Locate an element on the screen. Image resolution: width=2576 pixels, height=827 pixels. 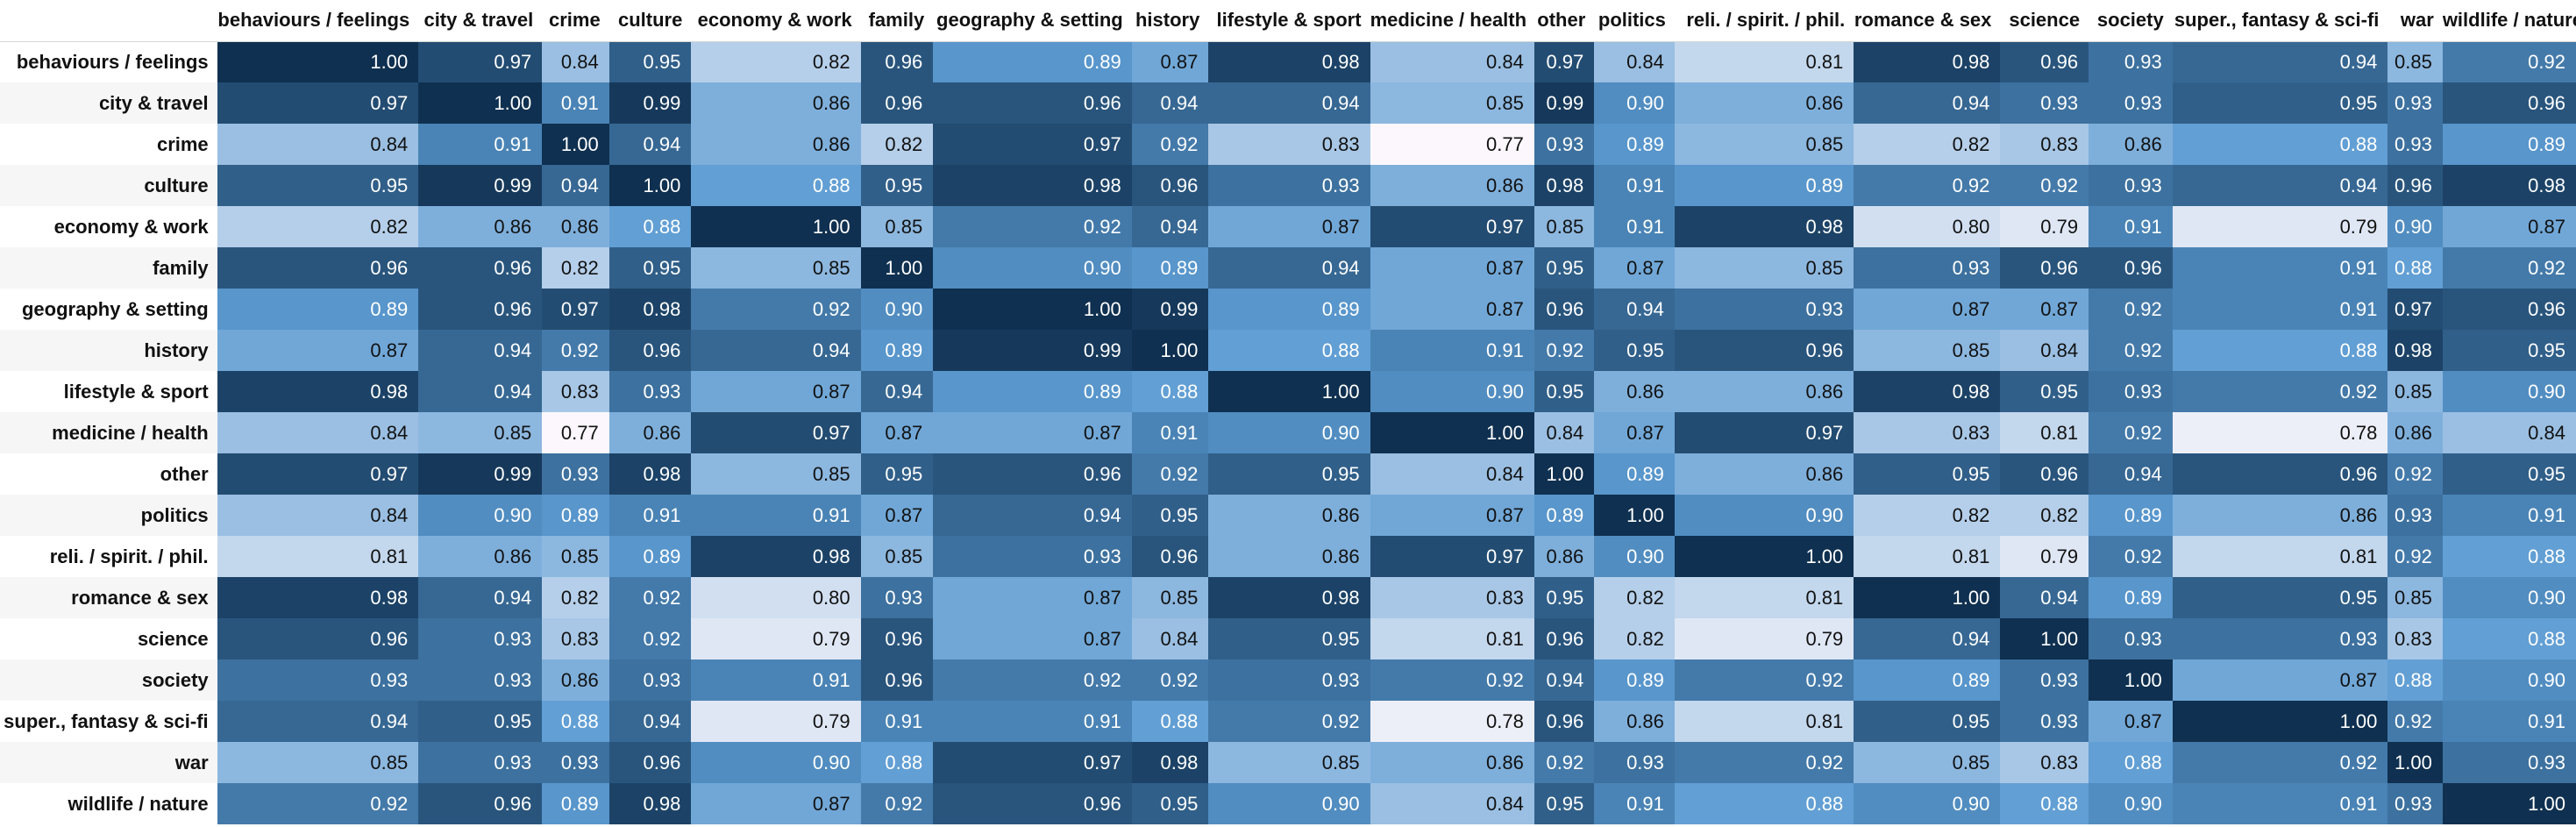
row-label: romance & sex is located at coordinates (108, 598).